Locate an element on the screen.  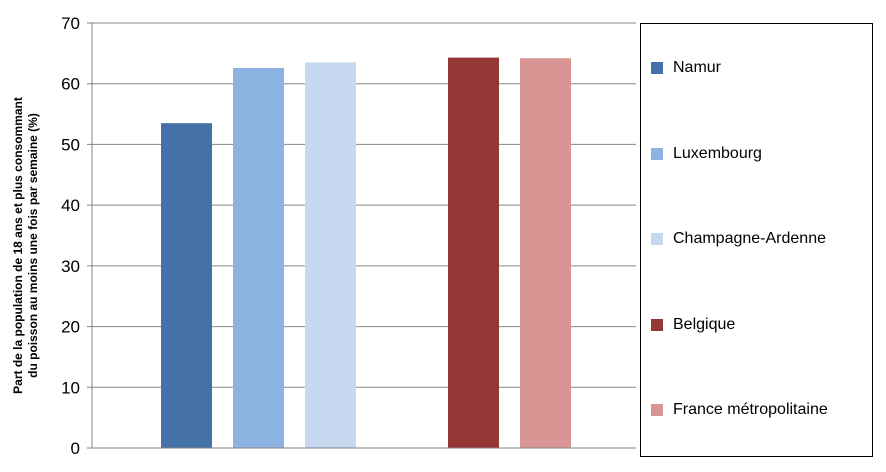
y-axis-ticks: 0 10 20 30 40 50 60 70 is located at coordinates (76, 236).